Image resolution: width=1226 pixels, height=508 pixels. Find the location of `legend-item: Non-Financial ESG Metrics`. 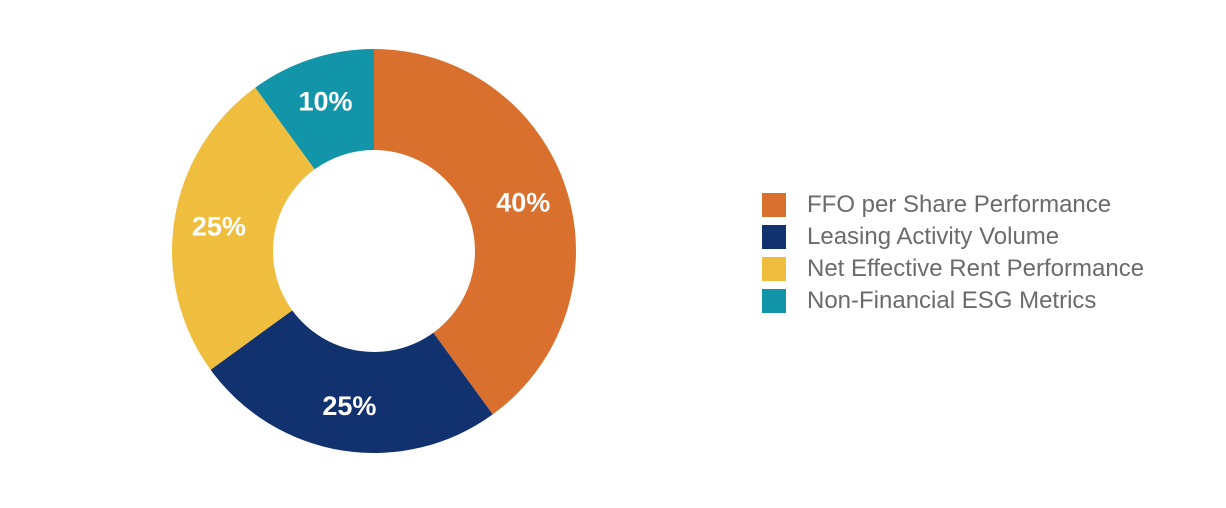

legend-item: Non-Financial ESG Metrics is located at coordinates (953, 301).